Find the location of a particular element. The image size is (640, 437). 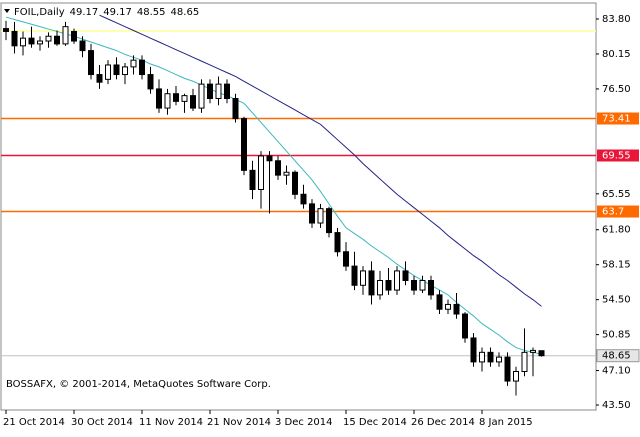

chart-title: FOIL,Daily is located at coordinates (39, 12).